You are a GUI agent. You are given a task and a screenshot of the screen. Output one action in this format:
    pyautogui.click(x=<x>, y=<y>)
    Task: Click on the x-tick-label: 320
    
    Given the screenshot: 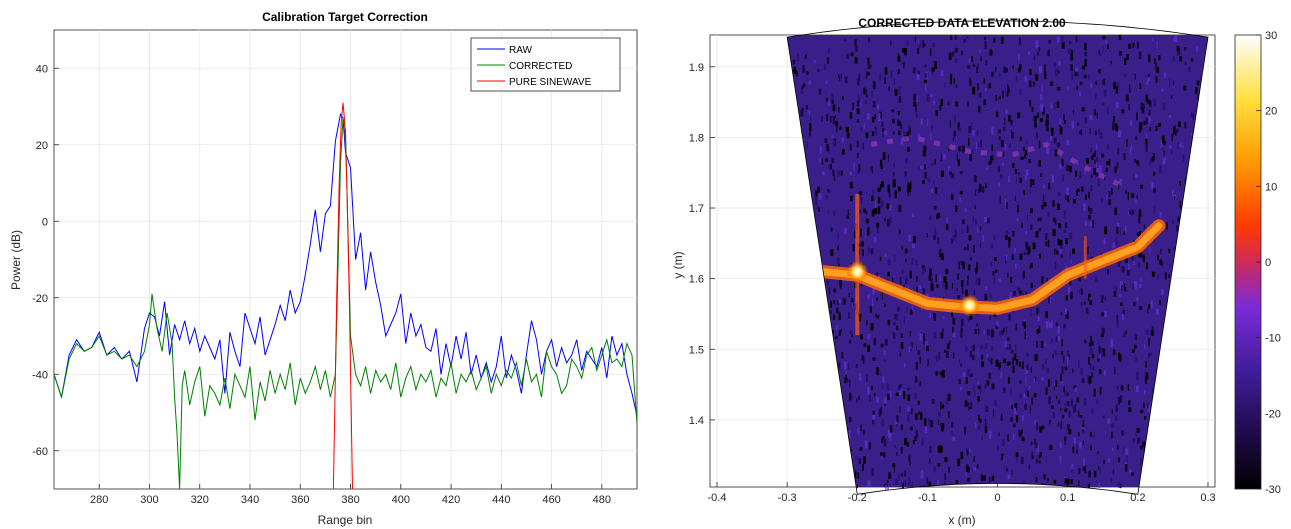 What is the action you would take?
    pyautogui.click(x=200, y=500)
    